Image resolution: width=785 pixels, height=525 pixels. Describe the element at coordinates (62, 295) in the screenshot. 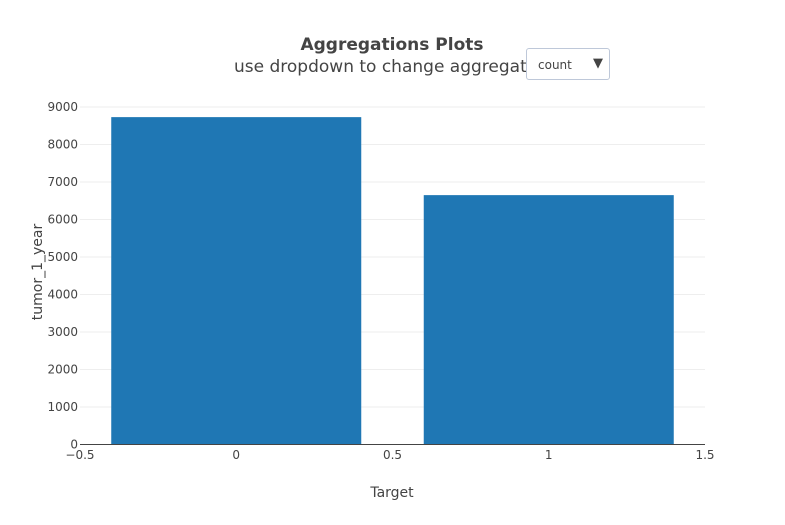

I see `y-tick-label: 4000` at that location.